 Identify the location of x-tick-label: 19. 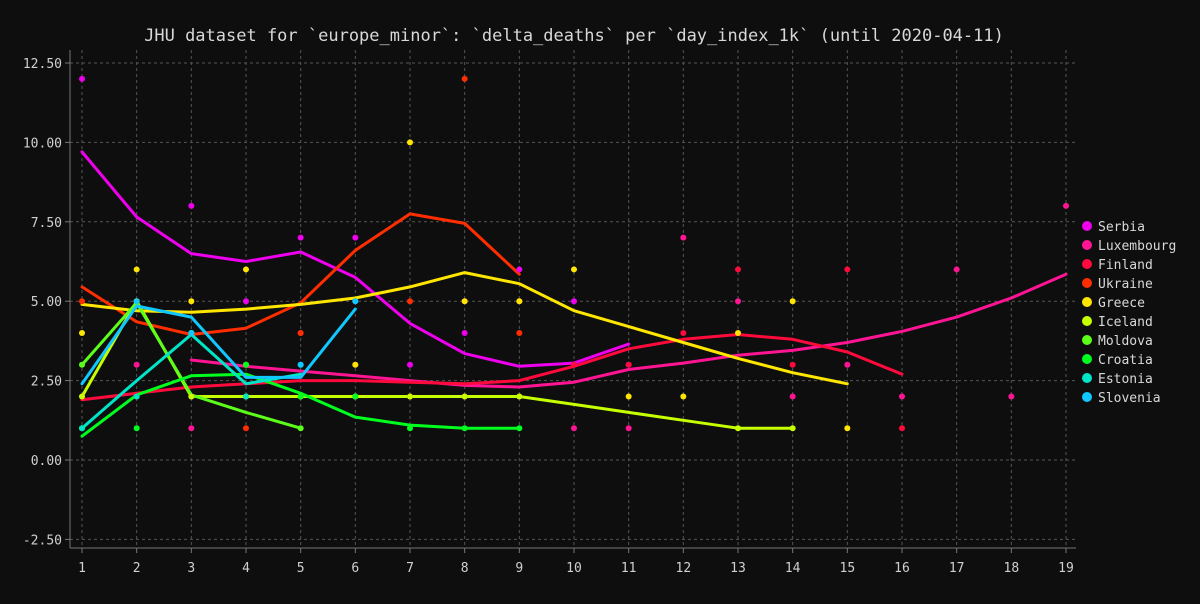
(1066, 568).